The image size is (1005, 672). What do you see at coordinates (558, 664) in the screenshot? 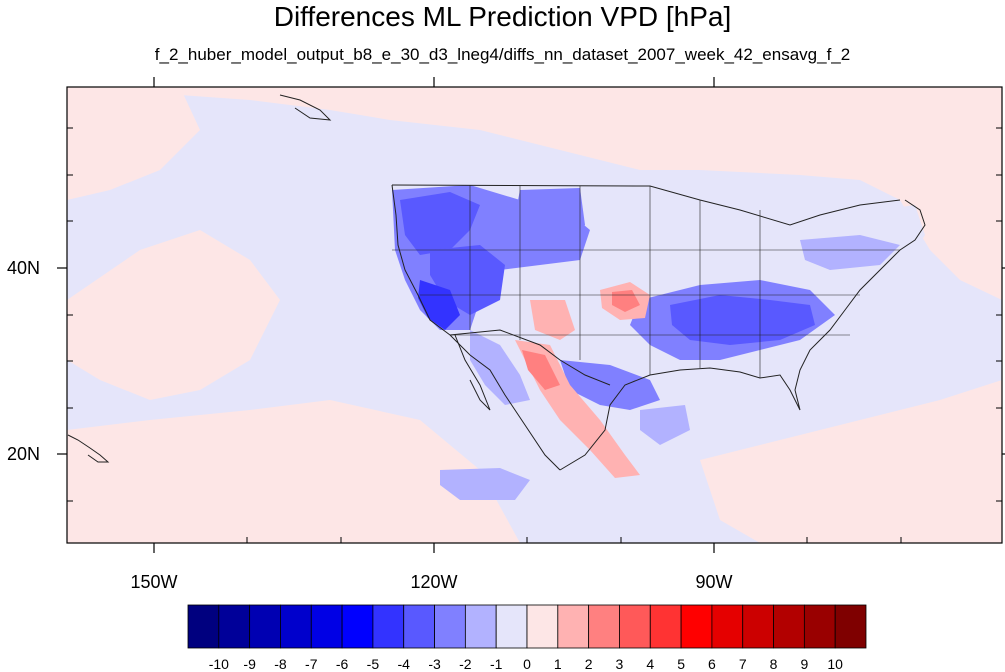
I see `colorbar-label: 1` at bounding box center [558, 664].